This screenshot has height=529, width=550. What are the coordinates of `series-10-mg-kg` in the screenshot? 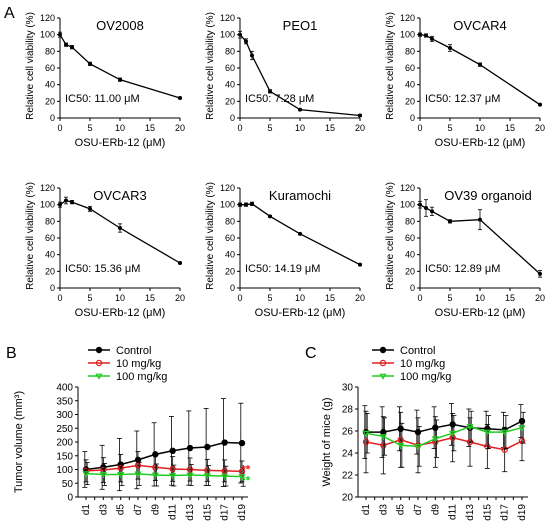 It's located at (164, 467).